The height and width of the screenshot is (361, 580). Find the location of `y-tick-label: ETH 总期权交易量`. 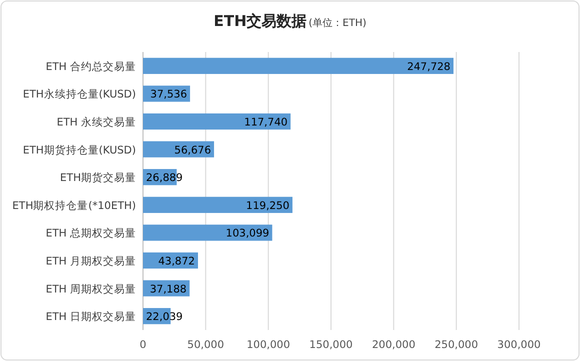

y-tick-label: ETH 总期权交易量 is located at coordinates (91, 233).